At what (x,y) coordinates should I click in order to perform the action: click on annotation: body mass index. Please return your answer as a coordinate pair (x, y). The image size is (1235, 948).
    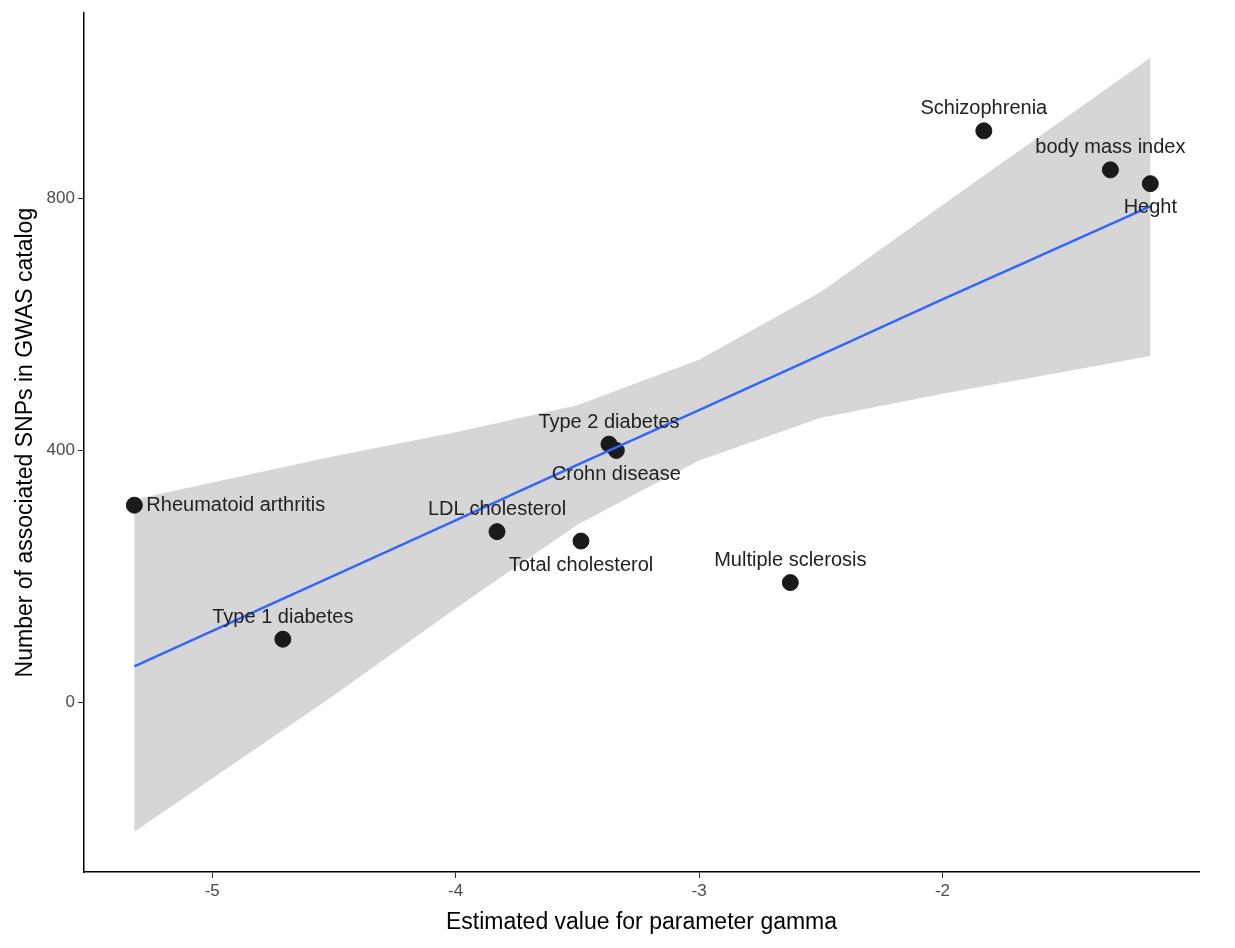
    Looking at the image, I should click on (1110, 146).